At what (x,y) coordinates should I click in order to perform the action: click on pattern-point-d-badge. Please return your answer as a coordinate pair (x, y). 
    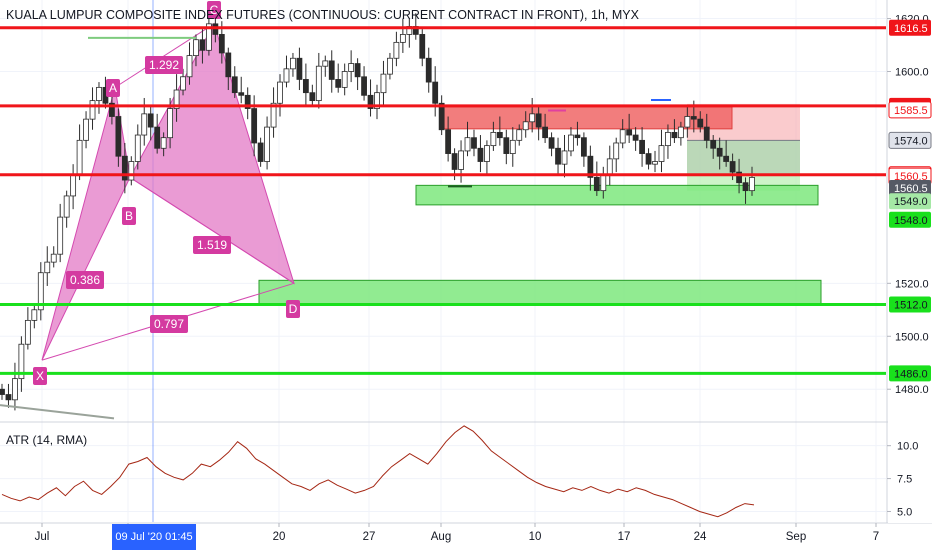
    Looking at the image, I should click on (293, 309).